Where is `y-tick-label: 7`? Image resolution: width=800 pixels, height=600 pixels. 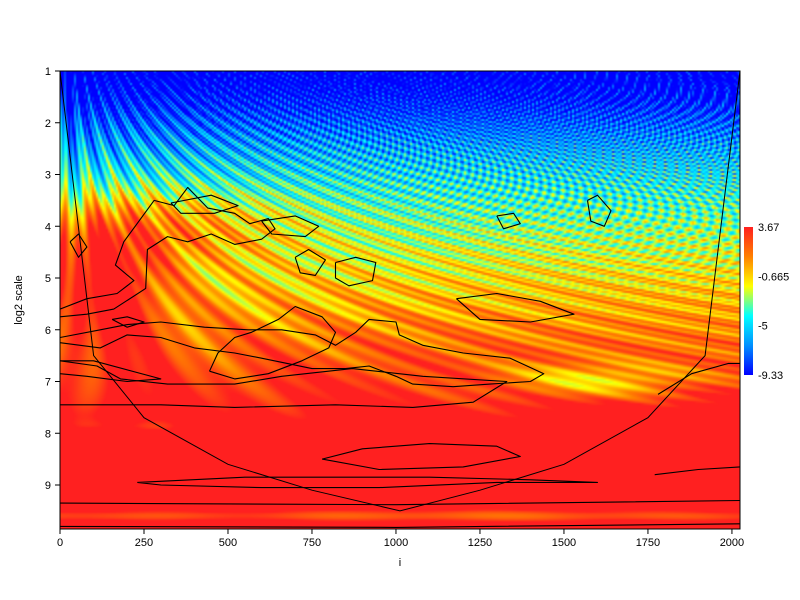 y-tick-label: 7 is located at coordinates (48, 383).